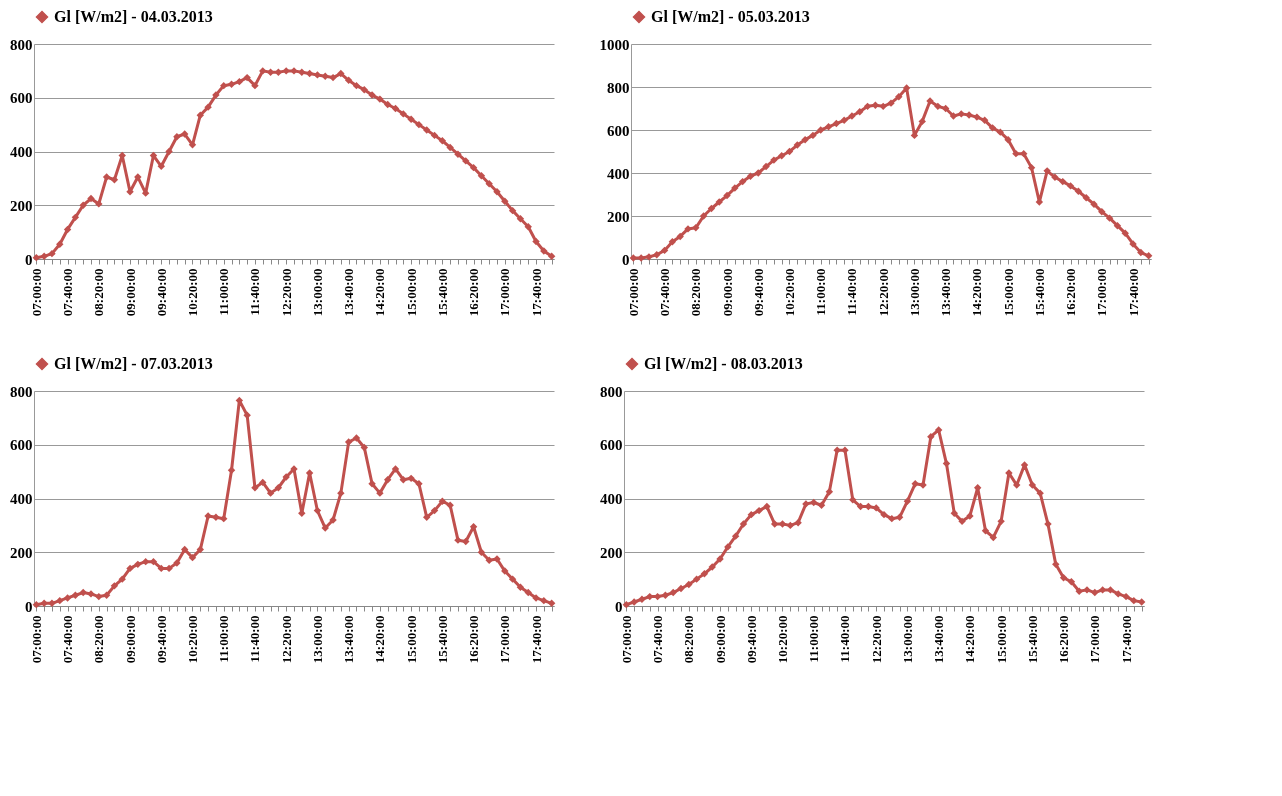 This screenshot has height=796, width=1282. Describe the element at coordinates (614, 44) in the screenshot. I see `y-tick-label: 1000` at that location.